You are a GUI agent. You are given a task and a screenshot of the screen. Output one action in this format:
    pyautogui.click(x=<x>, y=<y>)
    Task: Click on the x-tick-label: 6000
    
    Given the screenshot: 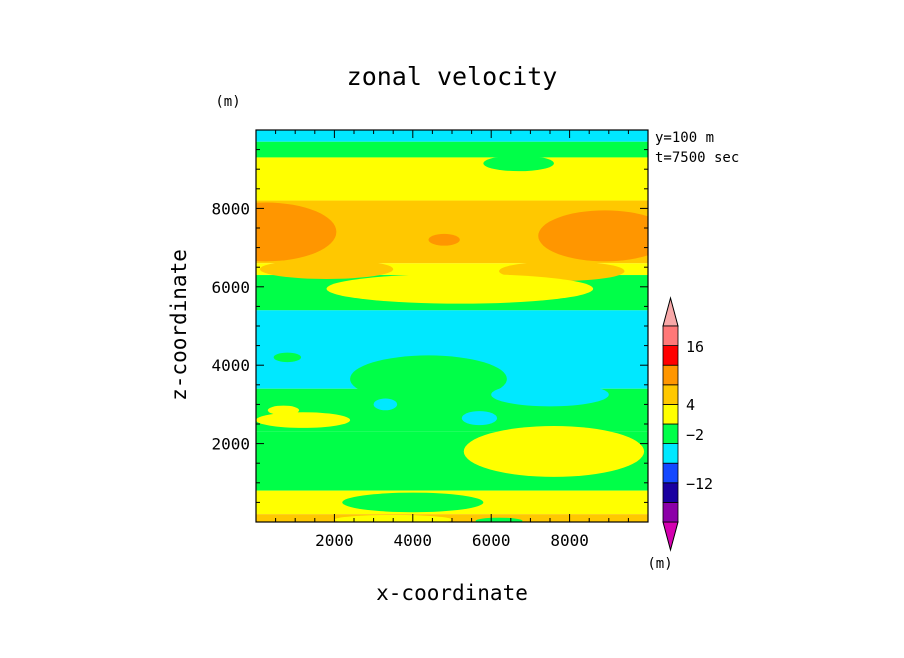 What is the action you would take?
    pyautogui.click(x=491, y=540)
    